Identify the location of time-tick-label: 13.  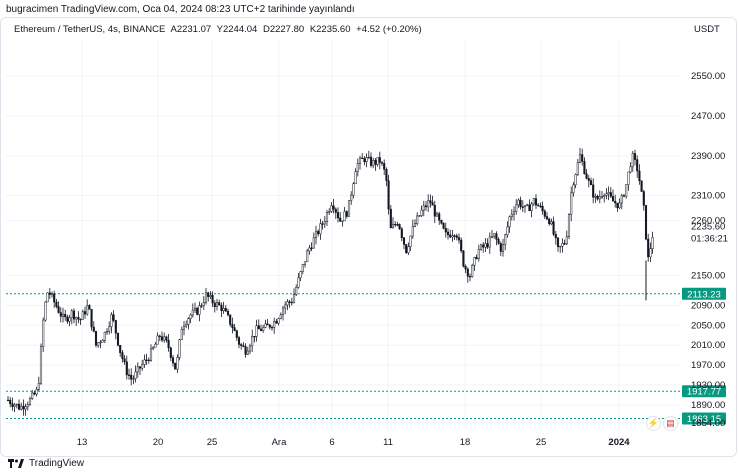
(82, 442).